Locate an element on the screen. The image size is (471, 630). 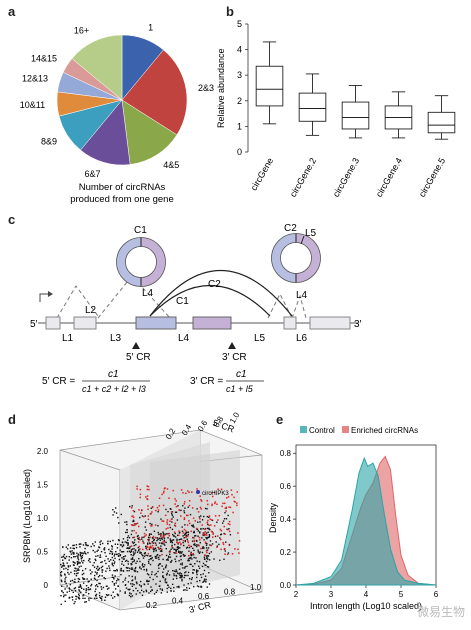
e-ytick-label: 0.4 is located at coordinates (286, 519).